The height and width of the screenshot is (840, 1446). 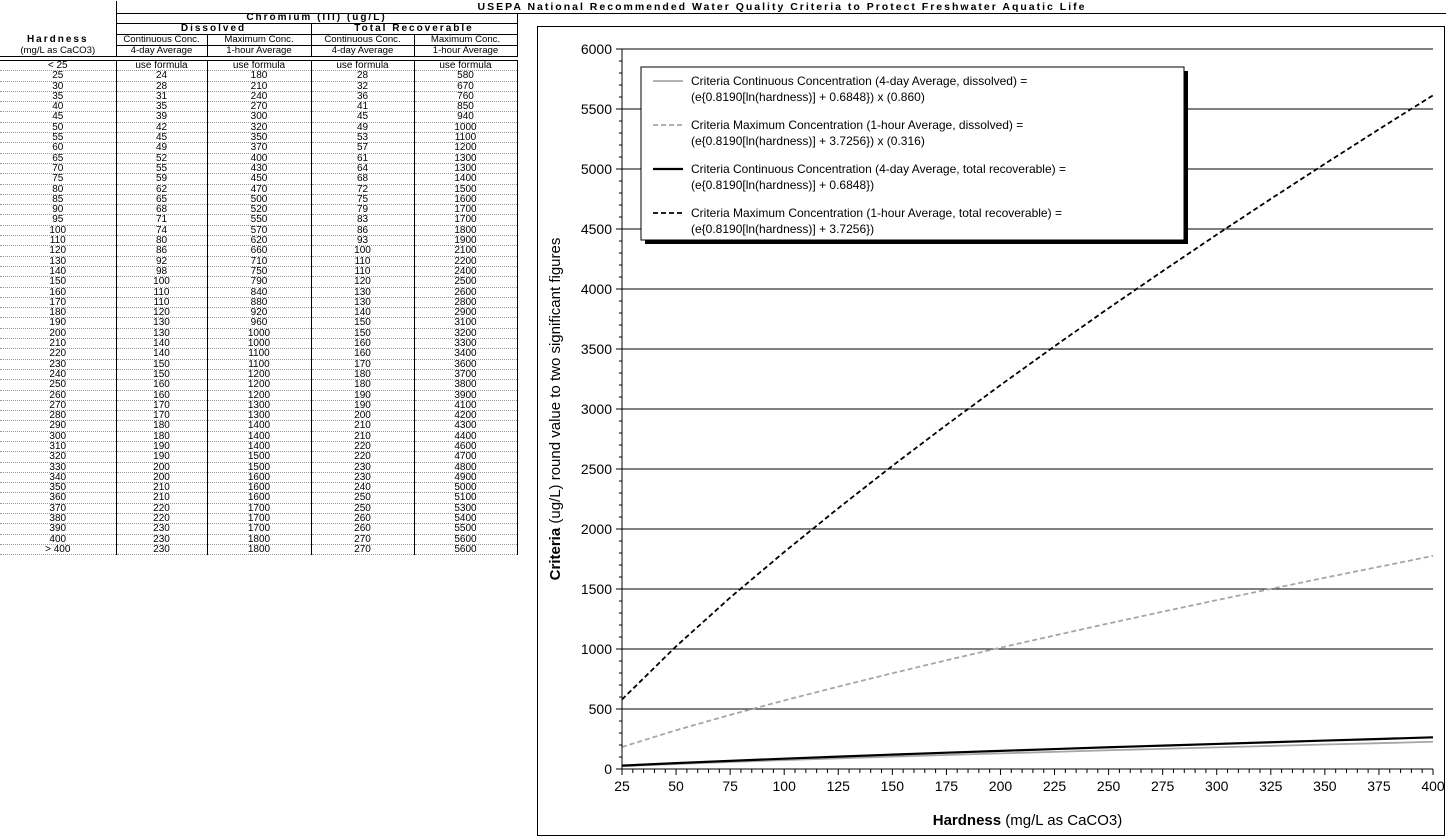 What do you see at coordinates (161, 200) in the screenshot?
I see `criteria-cell: 65` at bounding box center [161, 200].